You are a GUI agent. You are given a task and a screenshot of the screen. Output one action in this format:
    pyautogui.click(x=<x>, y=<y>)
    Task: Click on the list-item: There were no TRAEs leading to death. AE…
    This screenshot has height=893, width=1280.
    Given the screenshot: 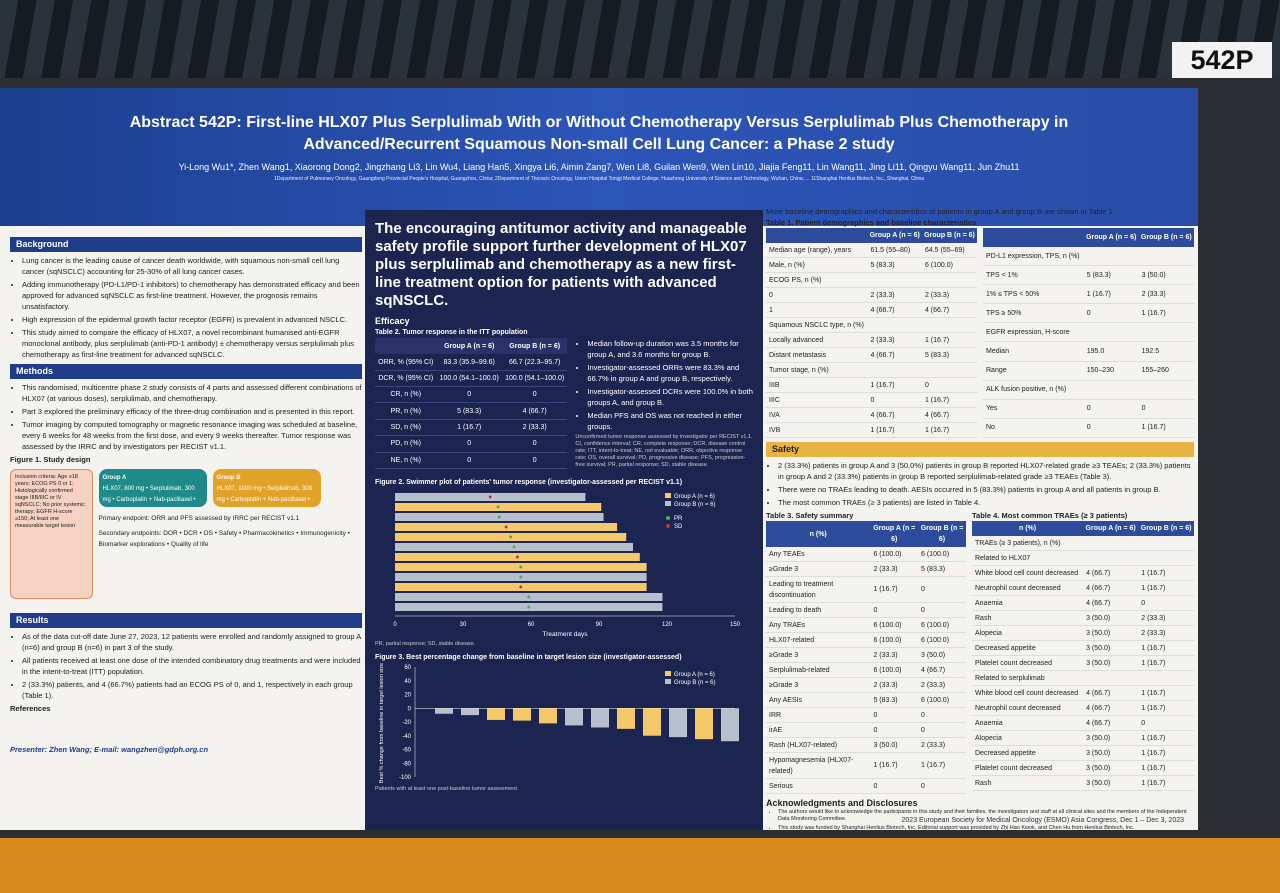 What is the action you would take?
    pyautogui.click(x=986, y=489)
    